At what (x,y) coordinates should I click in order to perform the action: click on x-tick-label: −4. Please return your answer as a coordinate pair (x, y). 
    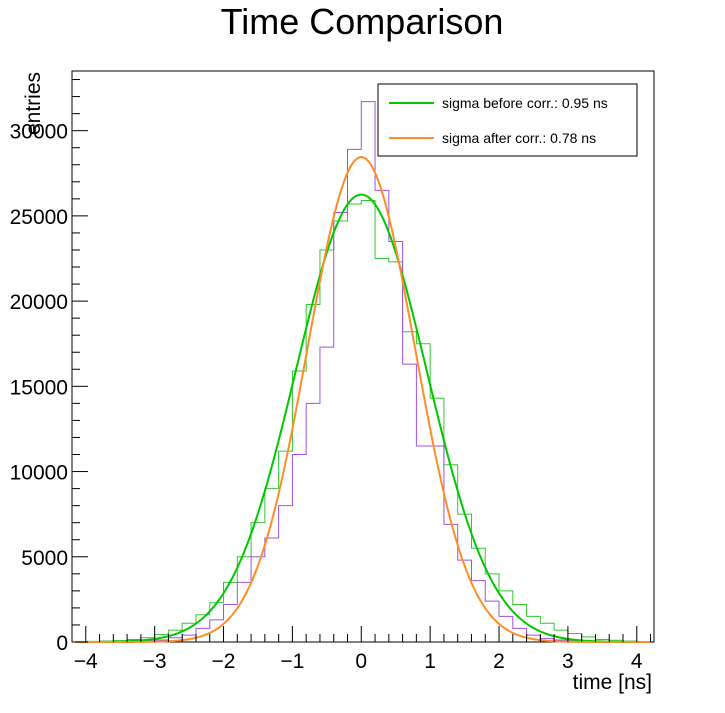
    Looking at the image, I should click on (86, 661).